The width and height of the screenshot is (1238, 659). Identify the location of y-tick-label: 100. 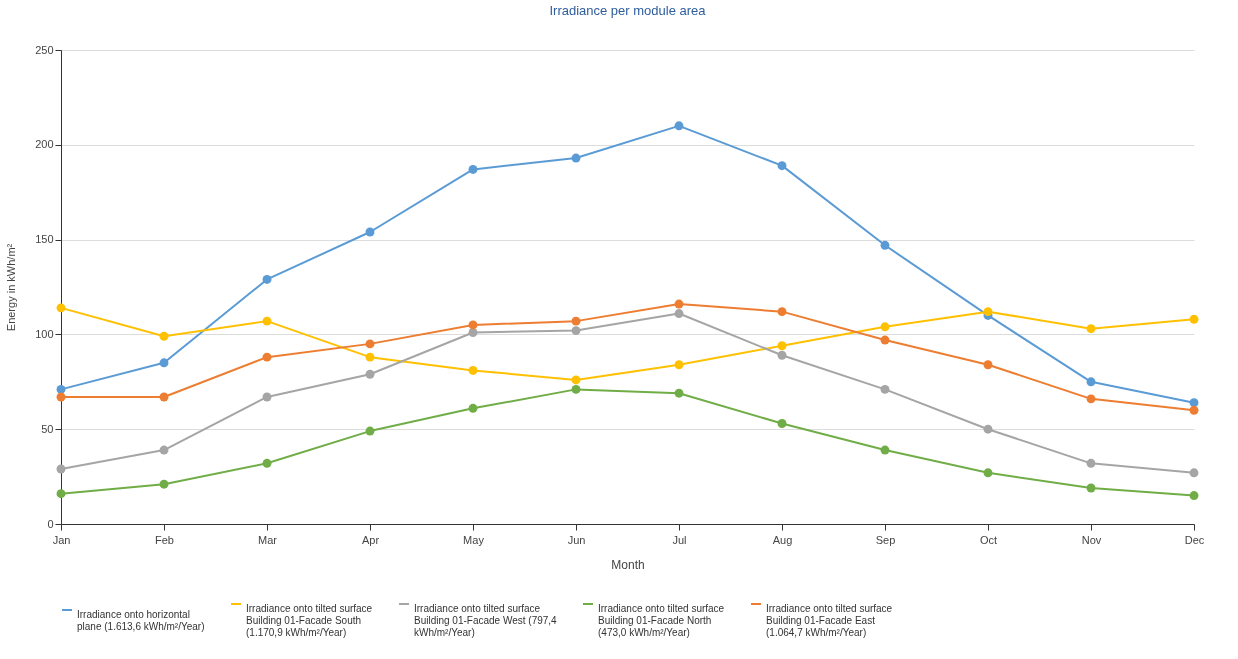
(44, 333).